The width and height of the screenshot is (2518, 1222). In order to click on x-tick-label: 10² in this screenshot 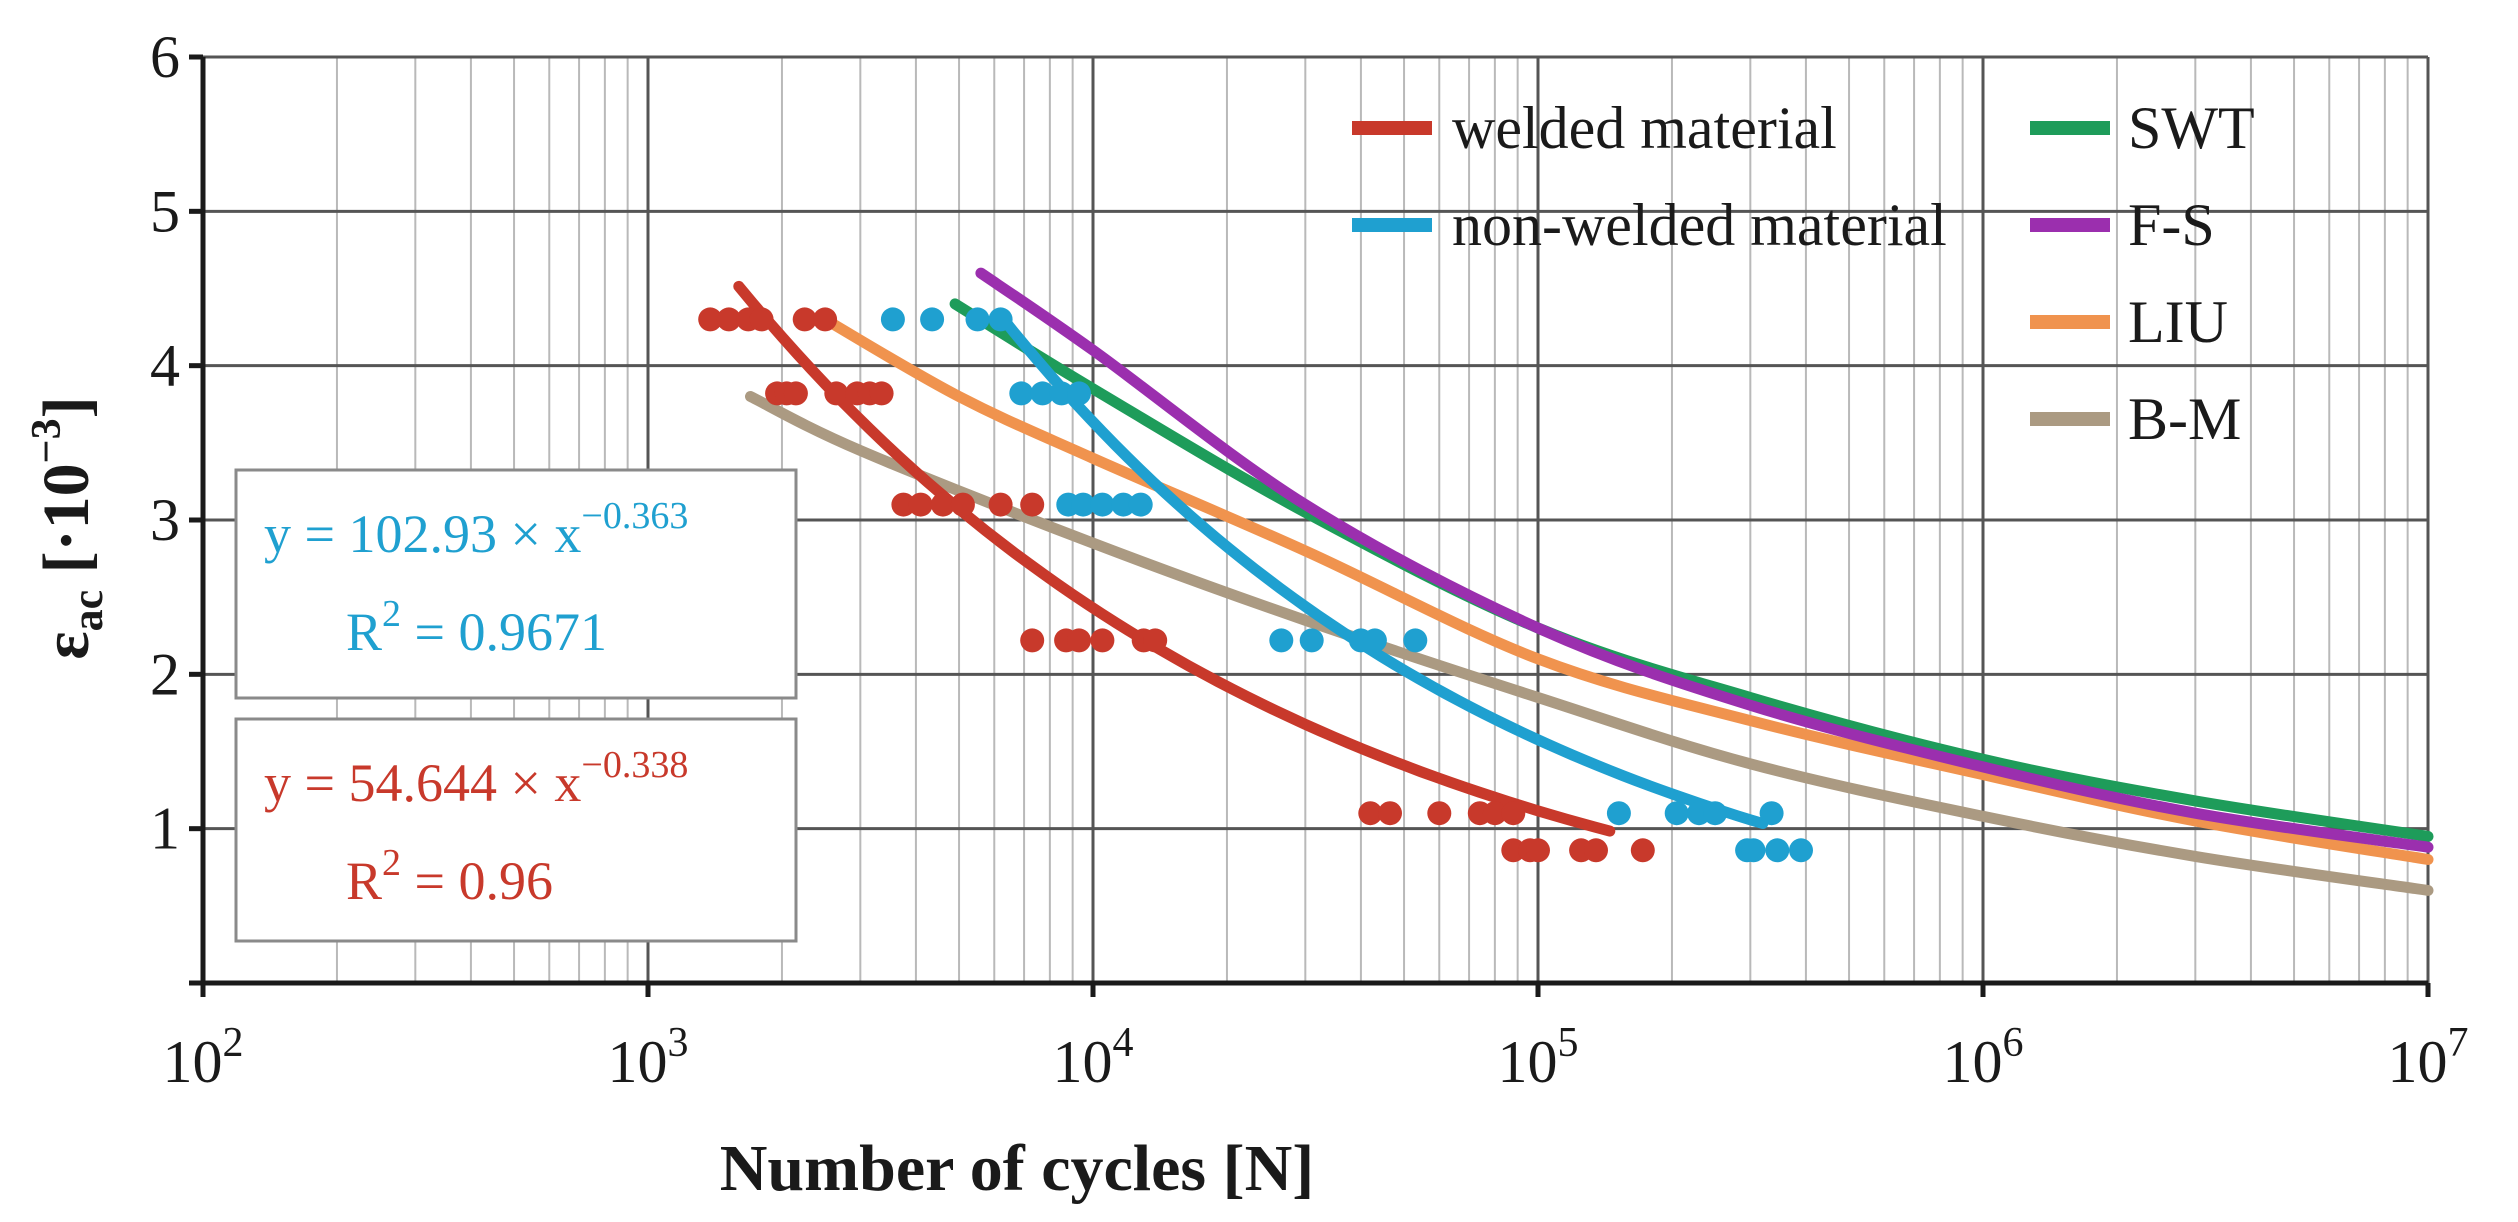, I will do `click(203, 1057)`.